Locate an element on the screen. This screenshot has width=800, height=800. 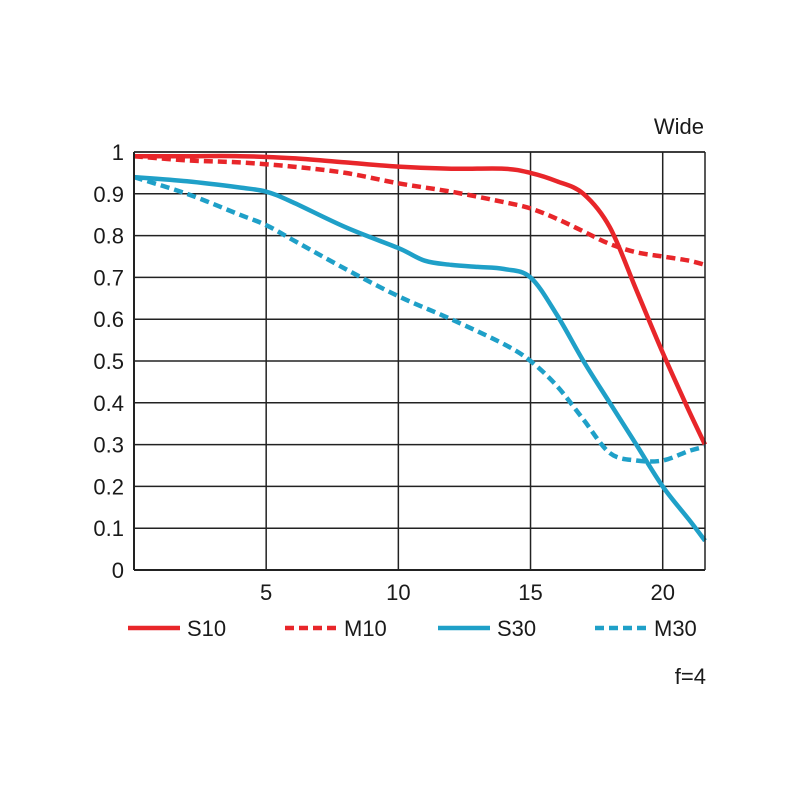
legend-label-s10: S10 is located at coordinates (206, 628).